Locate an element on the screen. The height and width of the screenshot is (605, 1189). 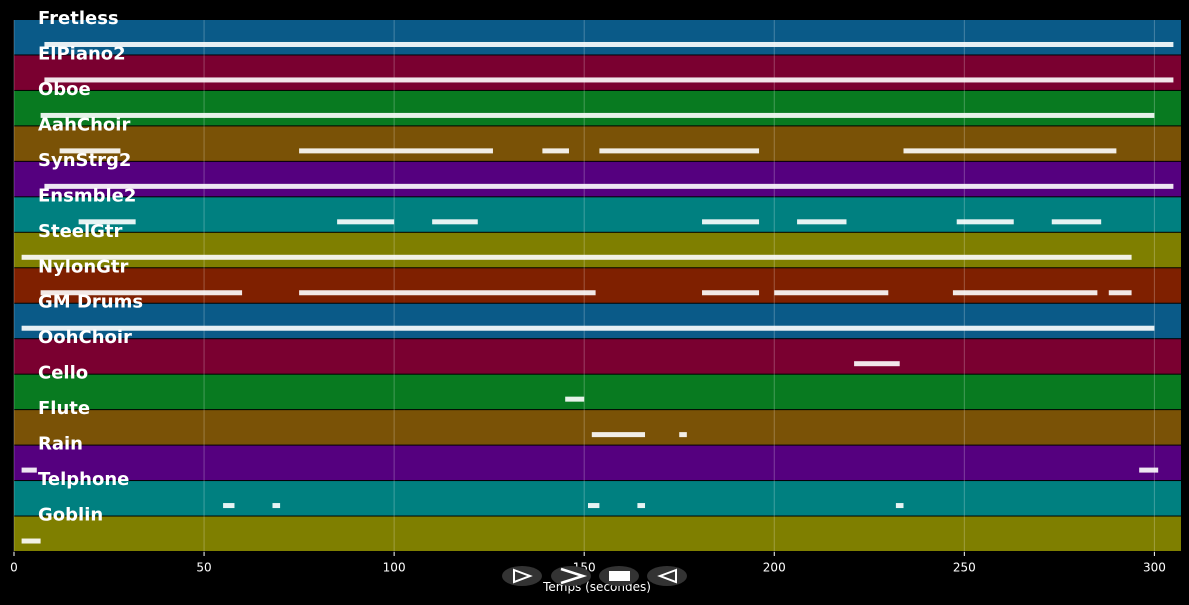
track-name: NylonGtr is located at coordinates (83, 266).